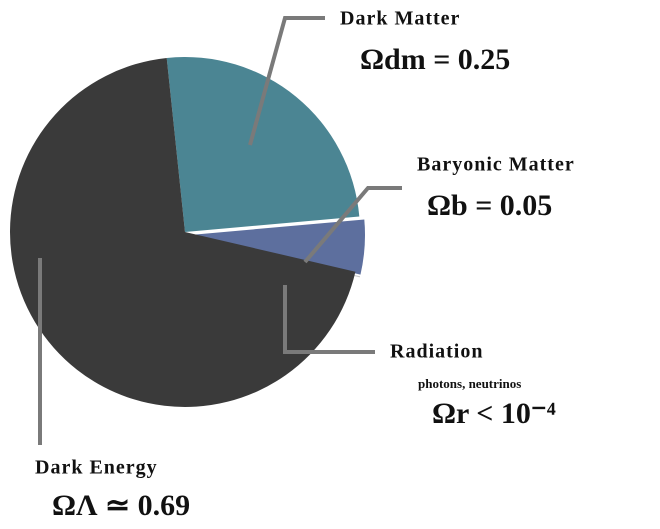  What do you see at coordinates (496, 165) in the screenshot?
I see `category-label: Baryonic Matter` at bounding box center [496, 165].